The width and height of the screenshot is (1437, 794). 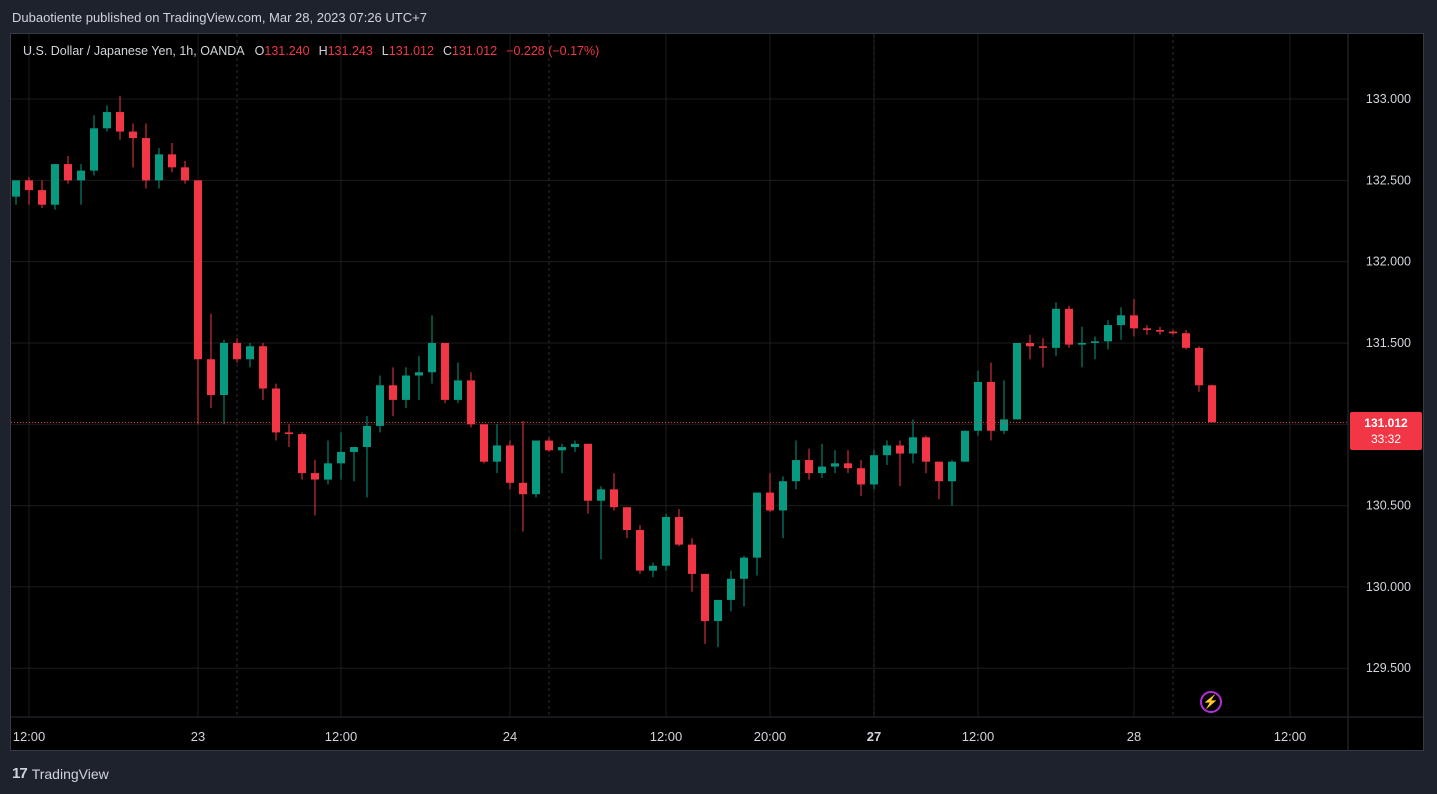 What do you see at coordinates (1388, 262) in the screenshot?
I see `y-tick-label: 132.000` at bounding box center [1388, 262].